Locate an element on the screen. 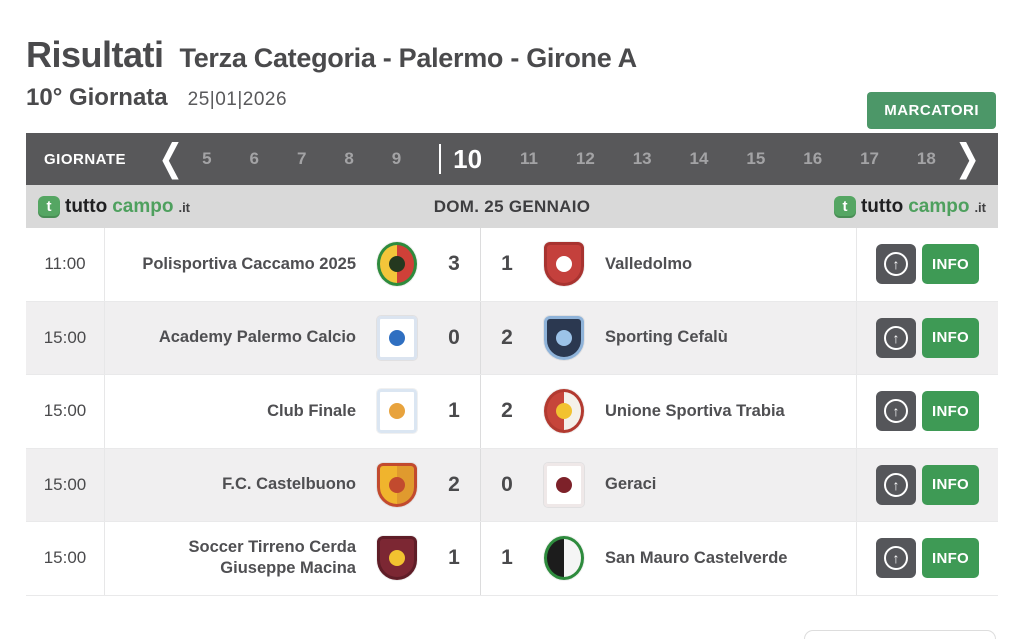 The width and height of the screenshot is (1024, 639). home-score: 0 is located at coordinates (454, 337).